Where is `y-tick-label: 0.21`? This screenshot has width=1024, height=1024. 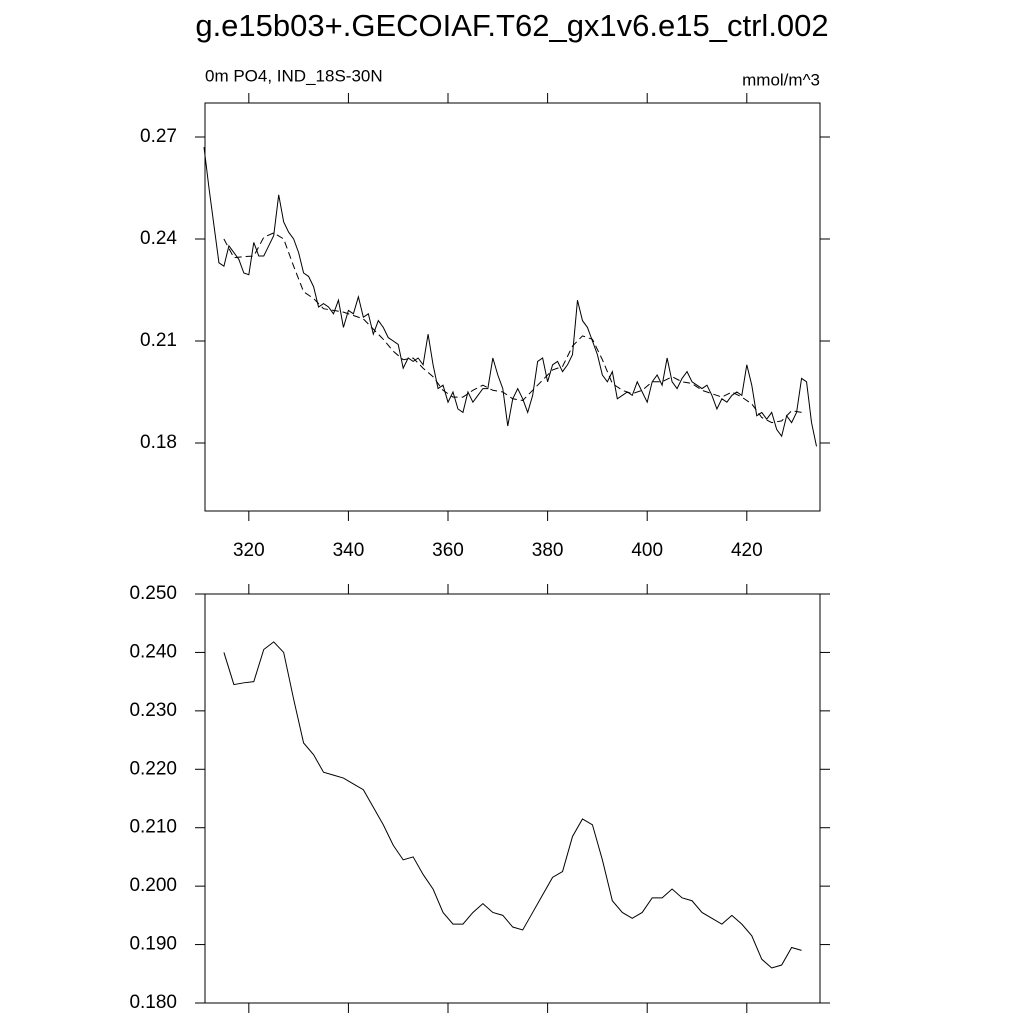
y-tick-label: 0.21 is located at coordinates (158, 340).